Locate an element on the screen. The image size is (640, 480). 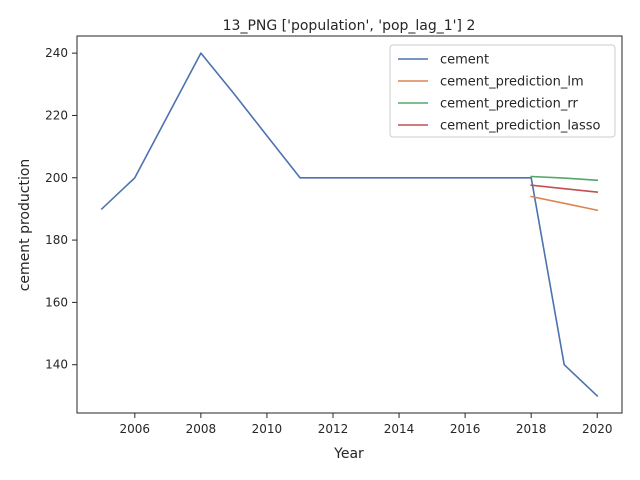
legend-label: cement is located at coordinates (464, 60).